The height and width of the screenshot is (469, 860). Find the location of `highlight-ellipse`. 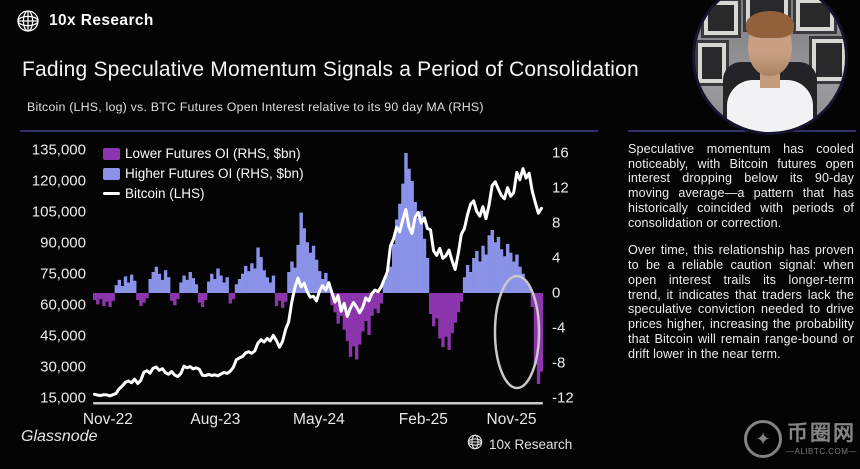

highlight-ellipse is located at coordinates (517, 332).